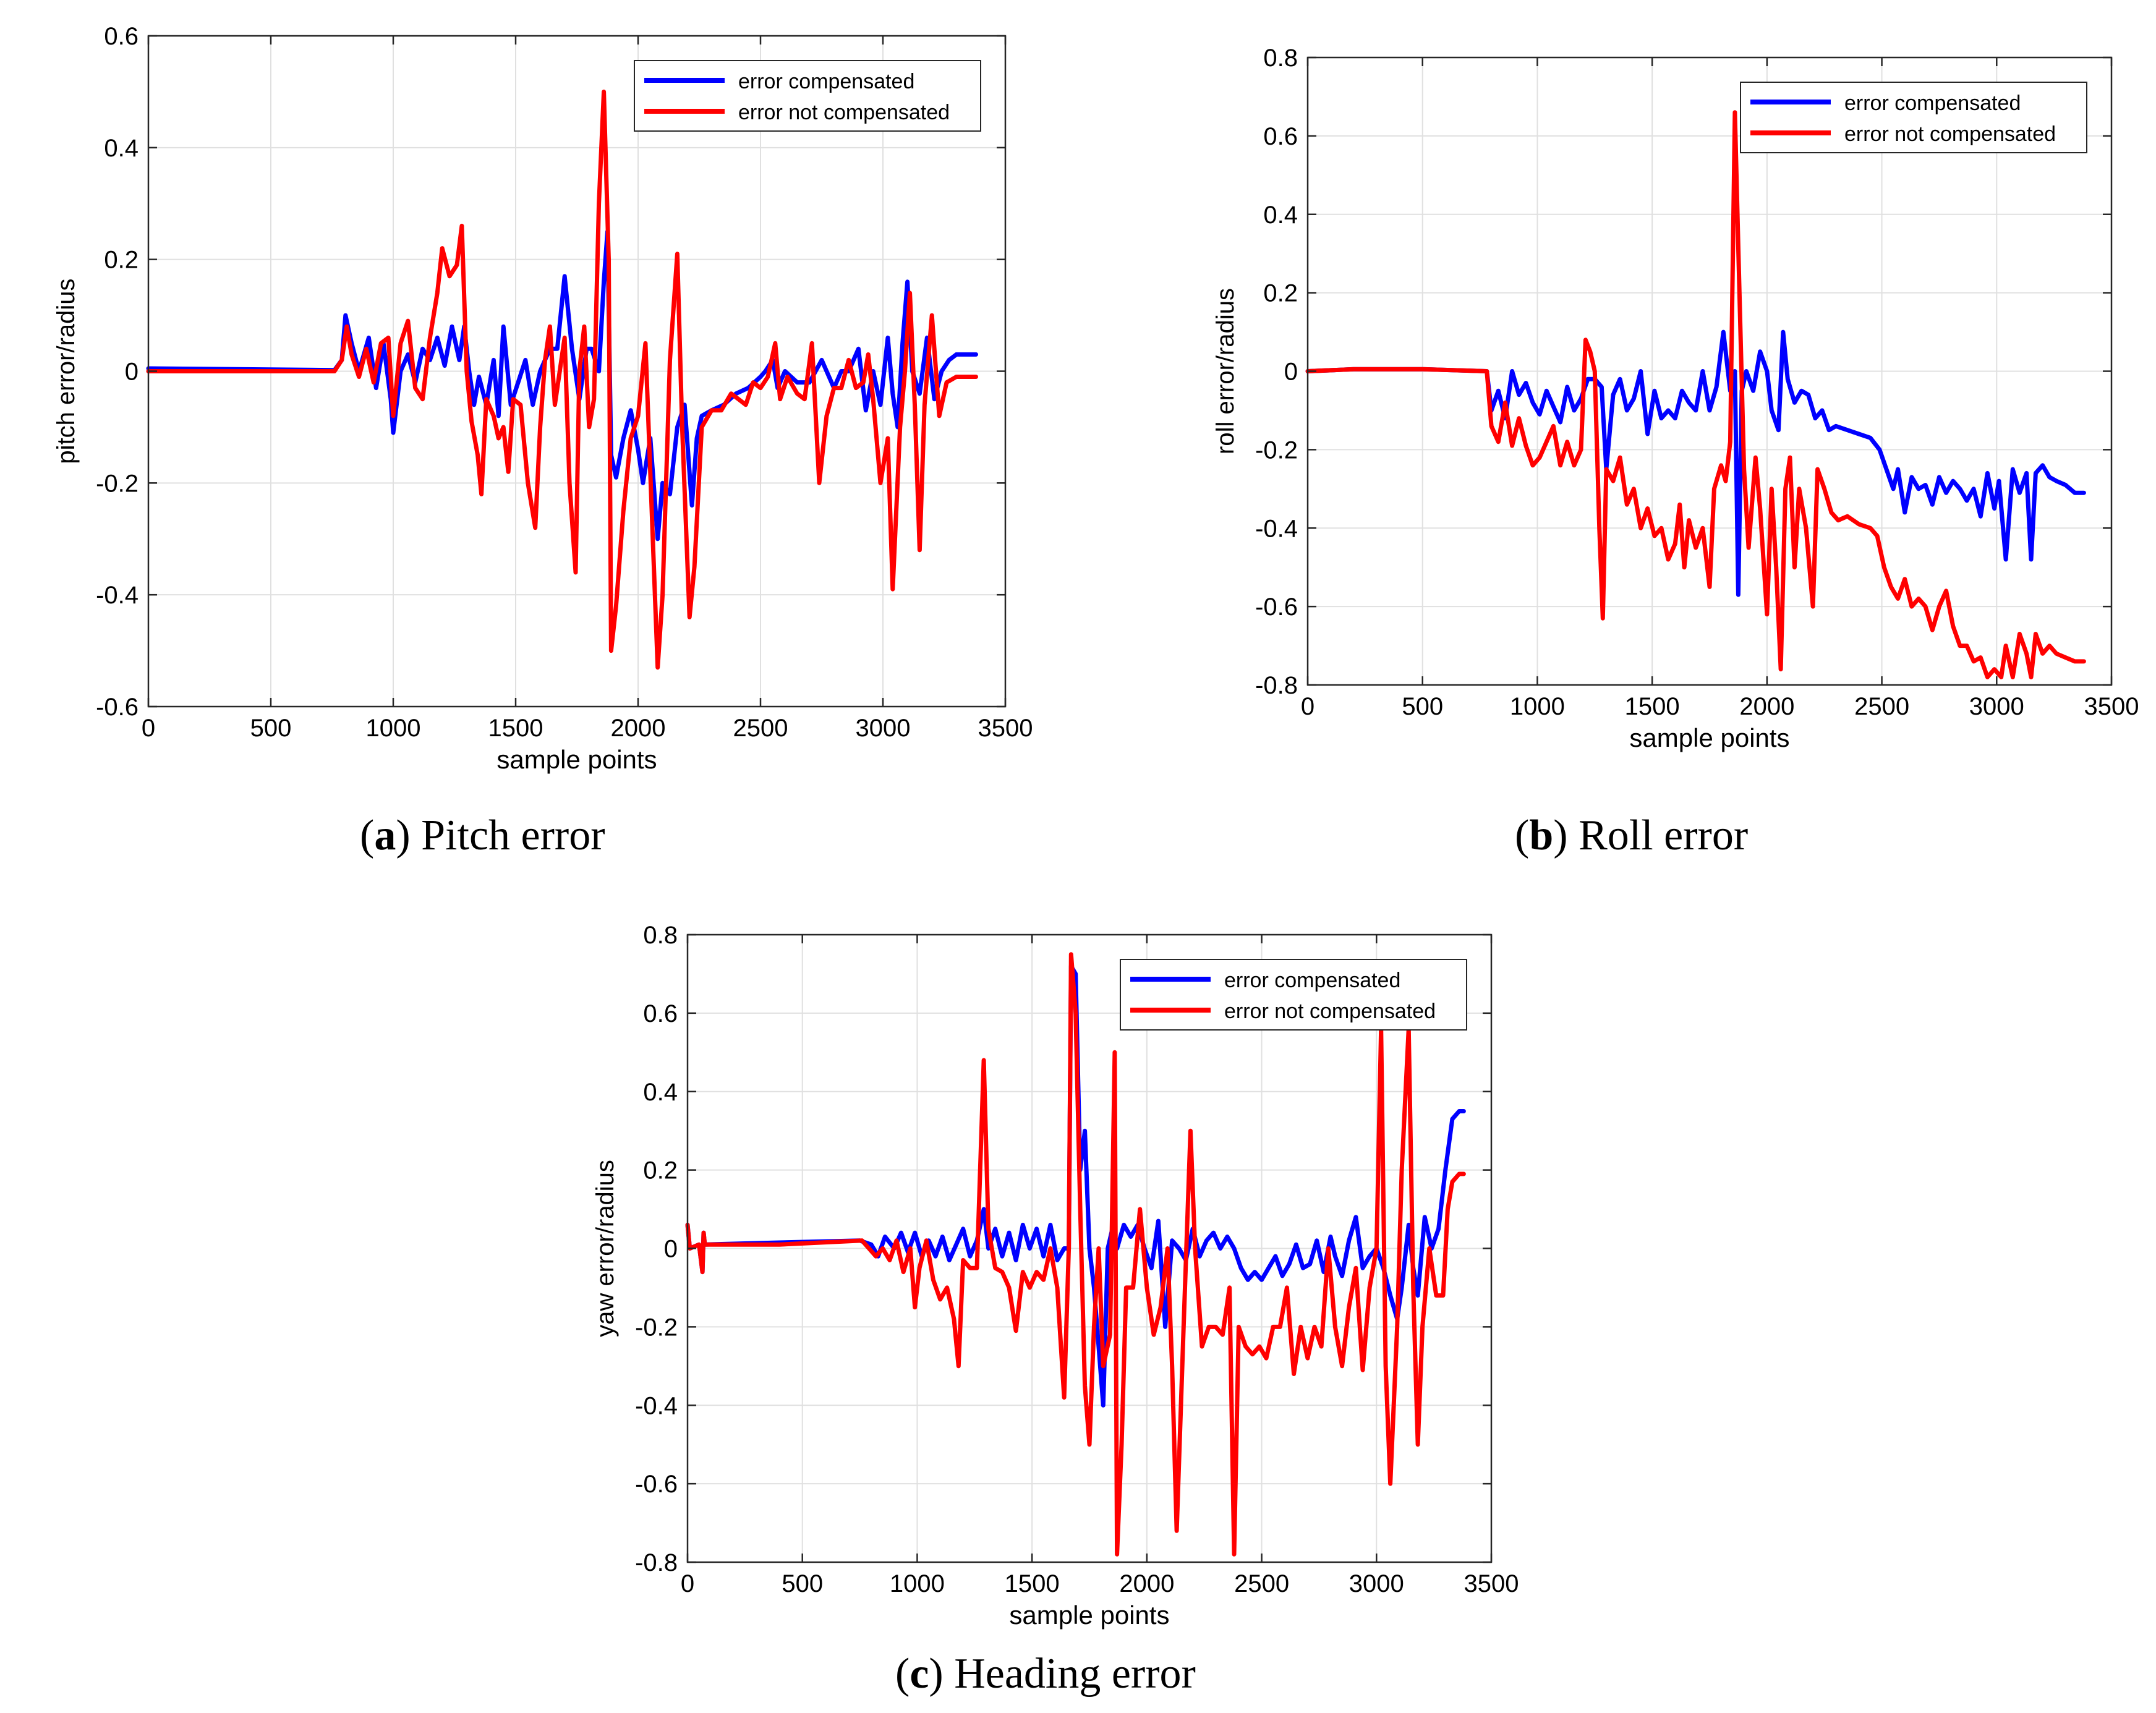  I want to click on y-axis-label: roll error/radius, so click(1225, 371).